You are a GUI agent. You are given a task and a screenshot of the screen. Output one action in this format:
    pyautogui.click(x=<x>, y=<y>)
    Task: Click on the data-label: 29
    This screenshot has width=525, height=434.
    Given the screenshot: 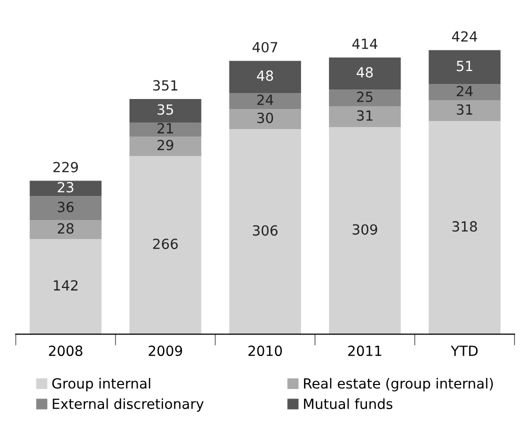 What is the action you would take?
    pyautogui.click(x=166, y=145)
    